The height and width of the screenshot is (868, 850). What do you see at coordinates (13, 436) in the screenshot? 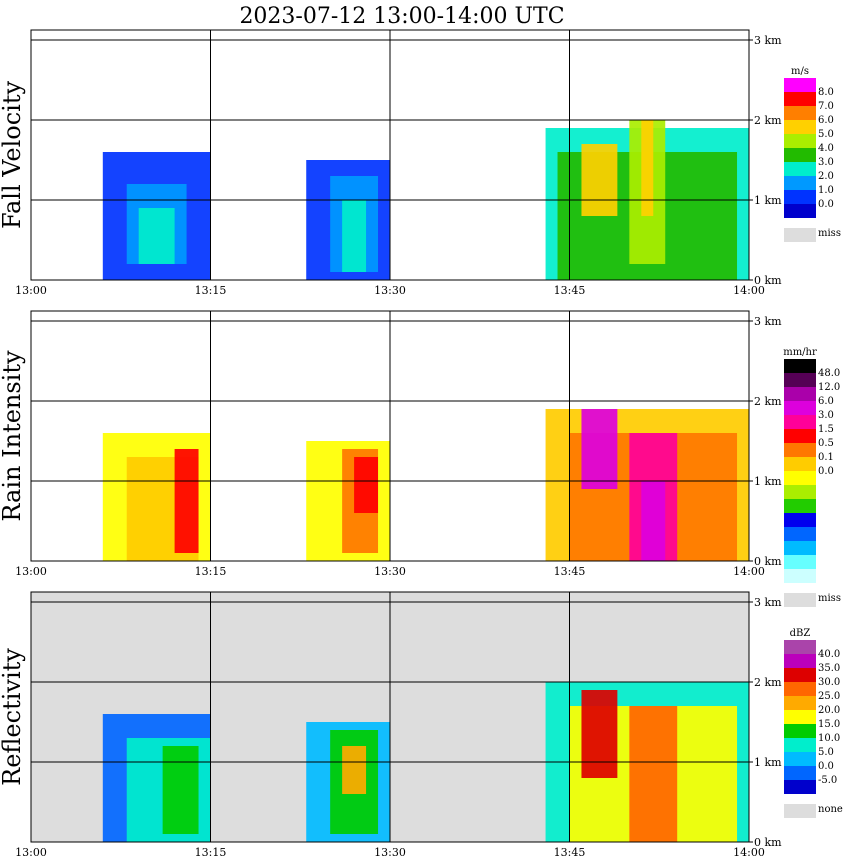
I see `y-axis-label: Rain Intensity` at bounding box center [13, 436].